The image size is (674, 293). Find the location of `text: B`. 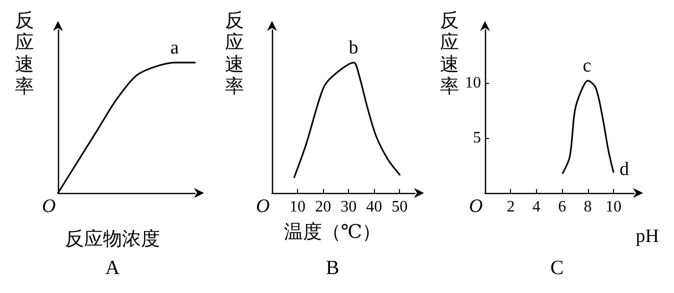

text: B is located at coordinates (333, 268).